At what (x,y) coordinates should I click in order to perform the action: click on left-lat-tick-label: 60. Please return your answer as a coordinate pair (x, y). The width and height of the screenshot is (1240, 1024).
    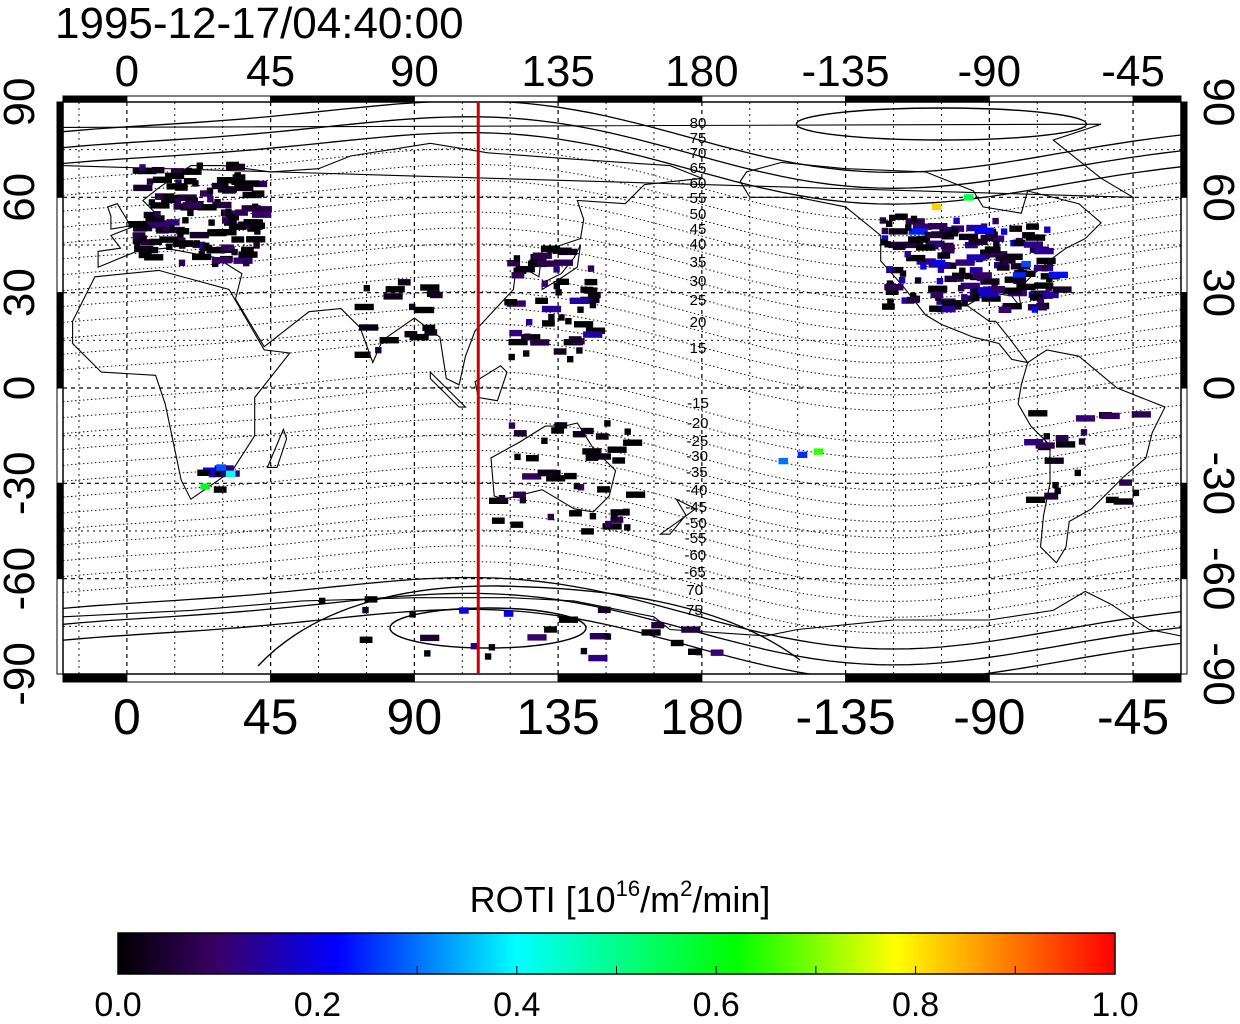
    Looking at the image, I should click on (22, 197).